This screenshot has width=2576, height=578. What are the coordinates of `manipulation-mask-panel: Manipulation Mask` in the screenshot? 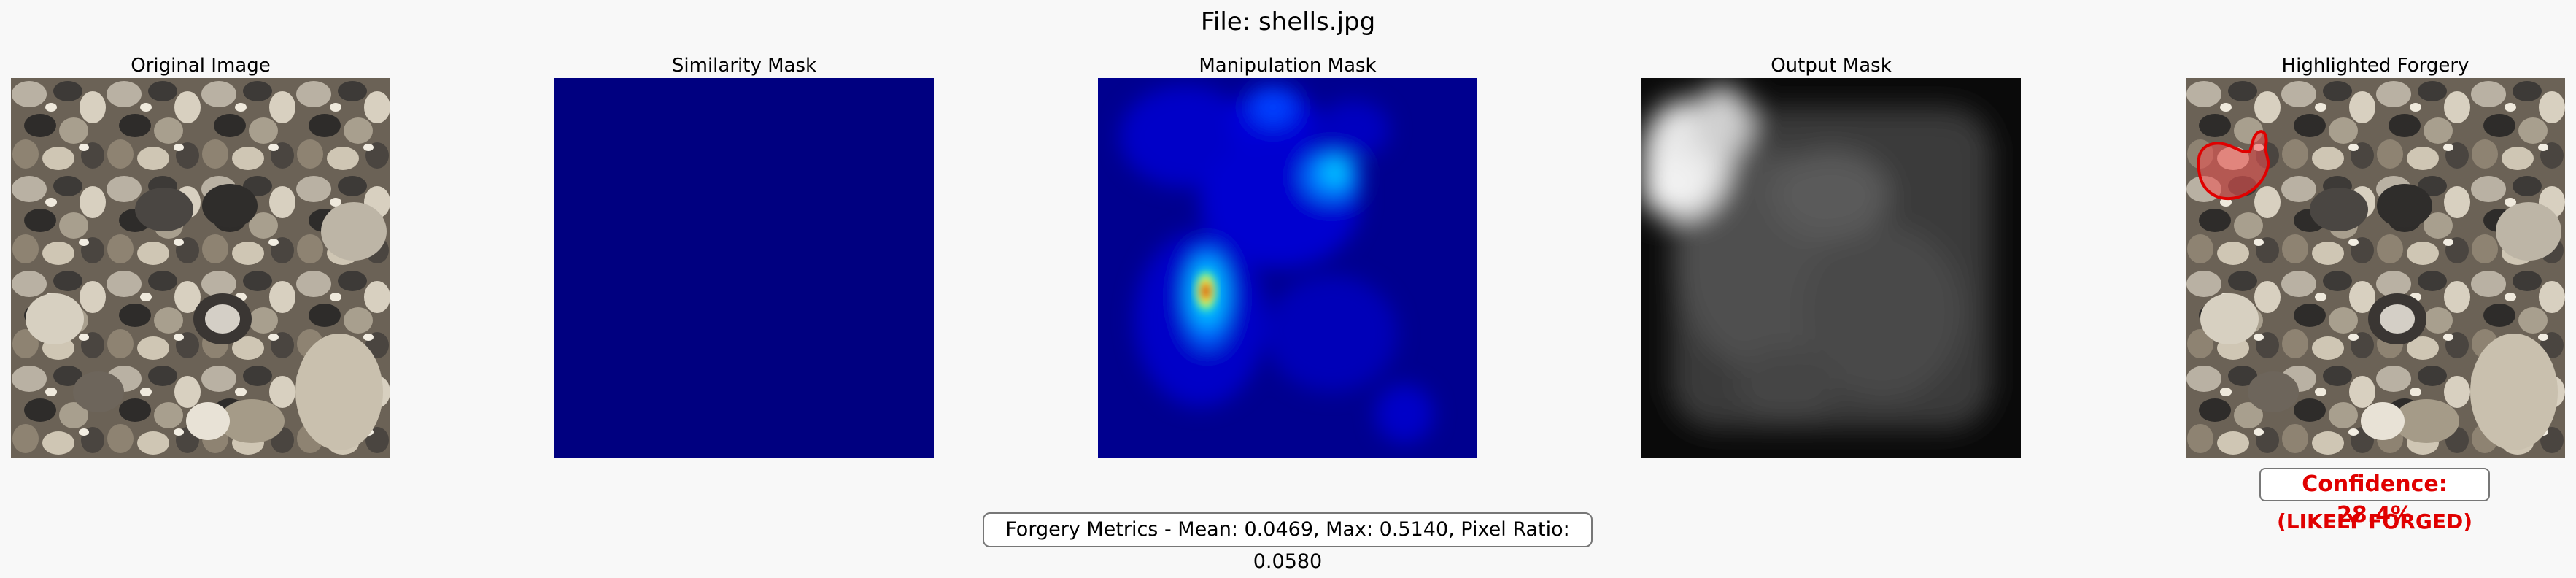 It's located at (1287, 255).